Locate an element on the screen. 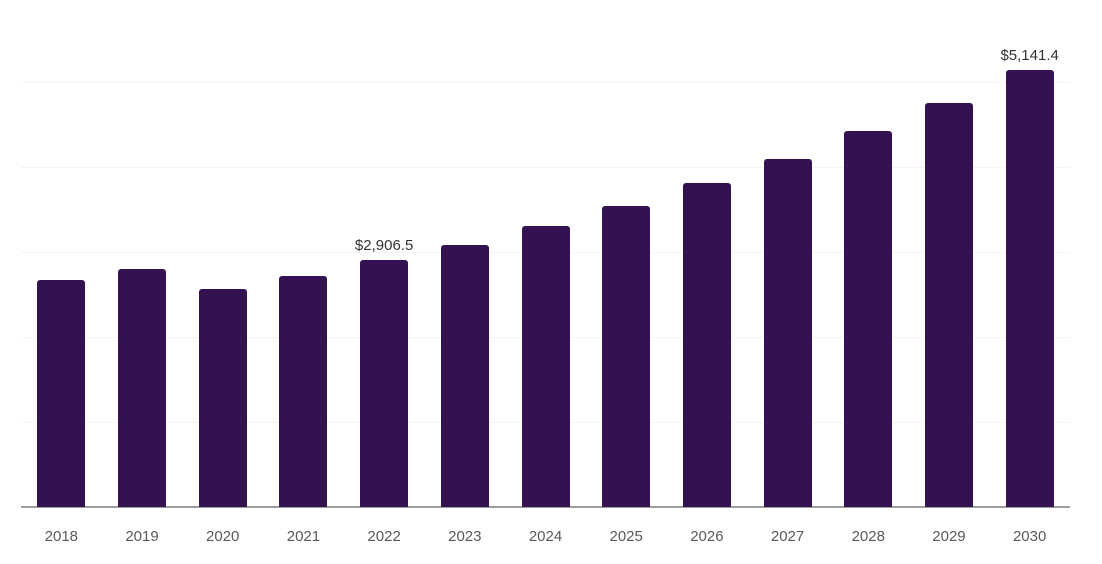  bar-2018 is located at coordinates (61, 393).